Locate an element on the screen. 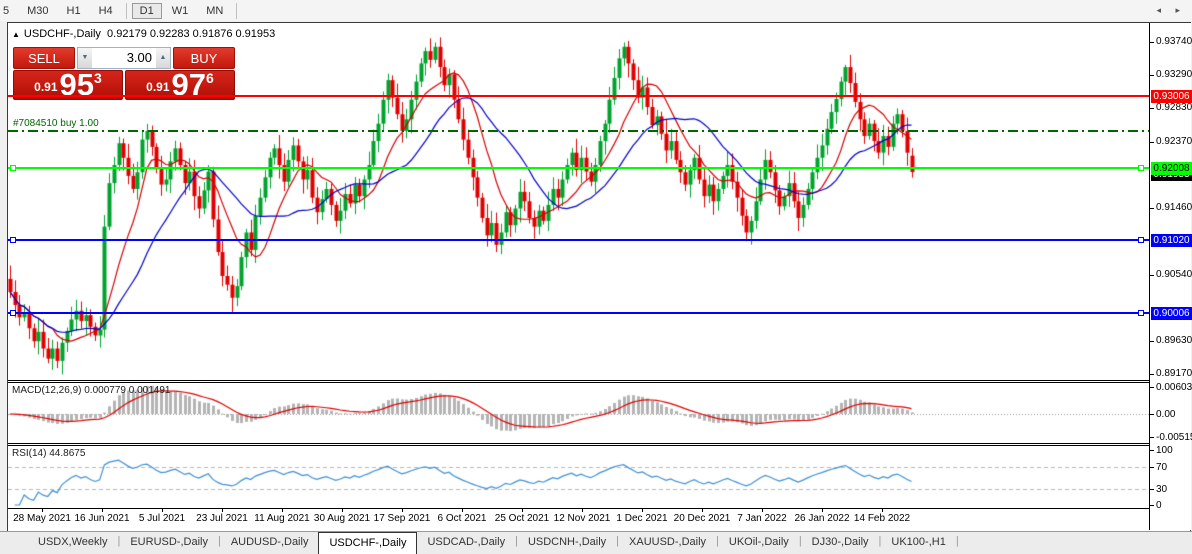 This screenshot has width=1192, height=554. open-position-line is located at coordinates (578, 130).